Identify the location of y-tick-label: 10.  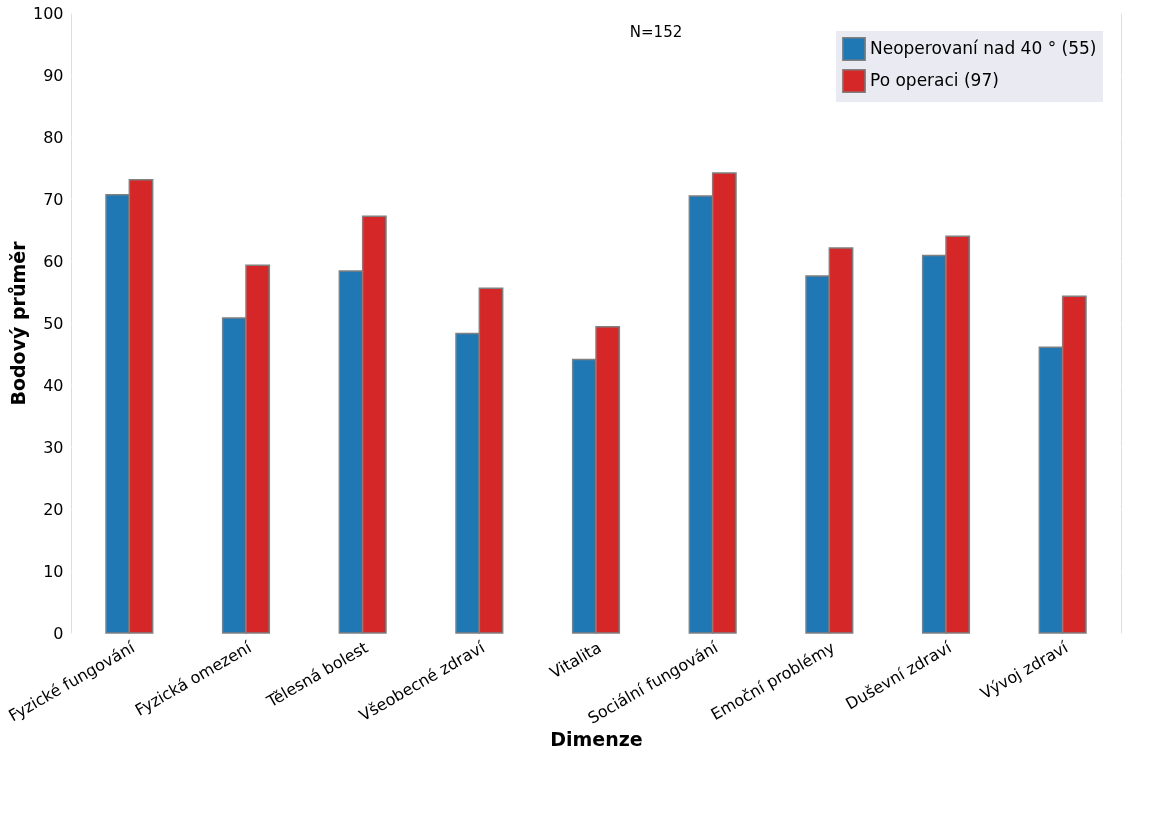
(53, 571).